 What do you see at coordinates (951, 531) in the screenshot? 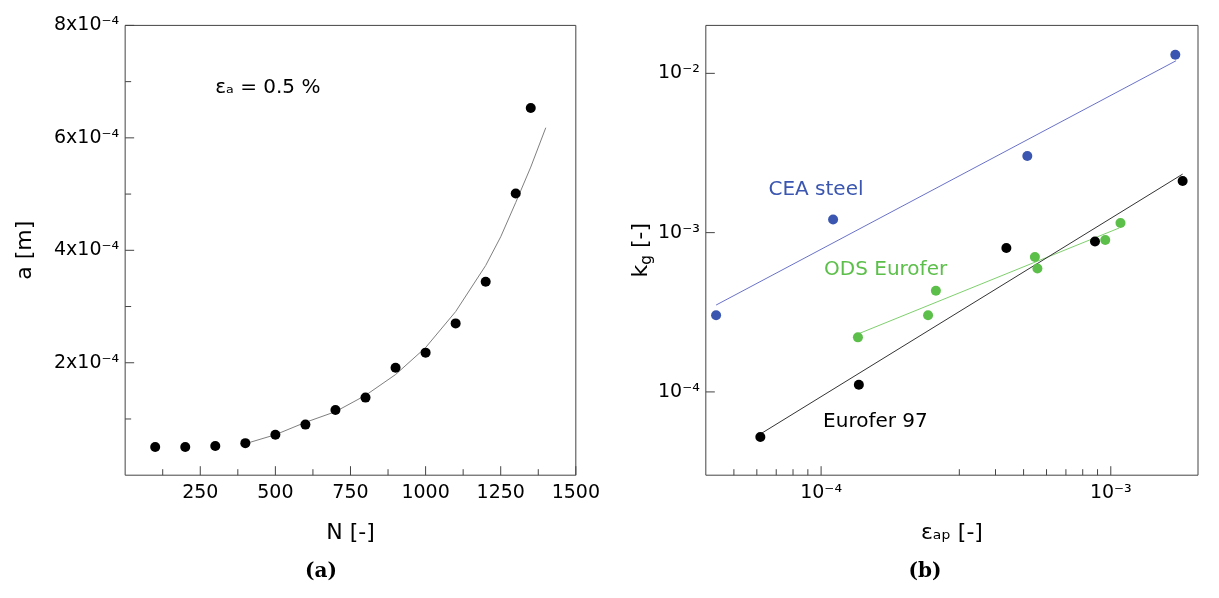
I see `x-axis-title: εₐₚ [-]` at bounding box center [951, 531].